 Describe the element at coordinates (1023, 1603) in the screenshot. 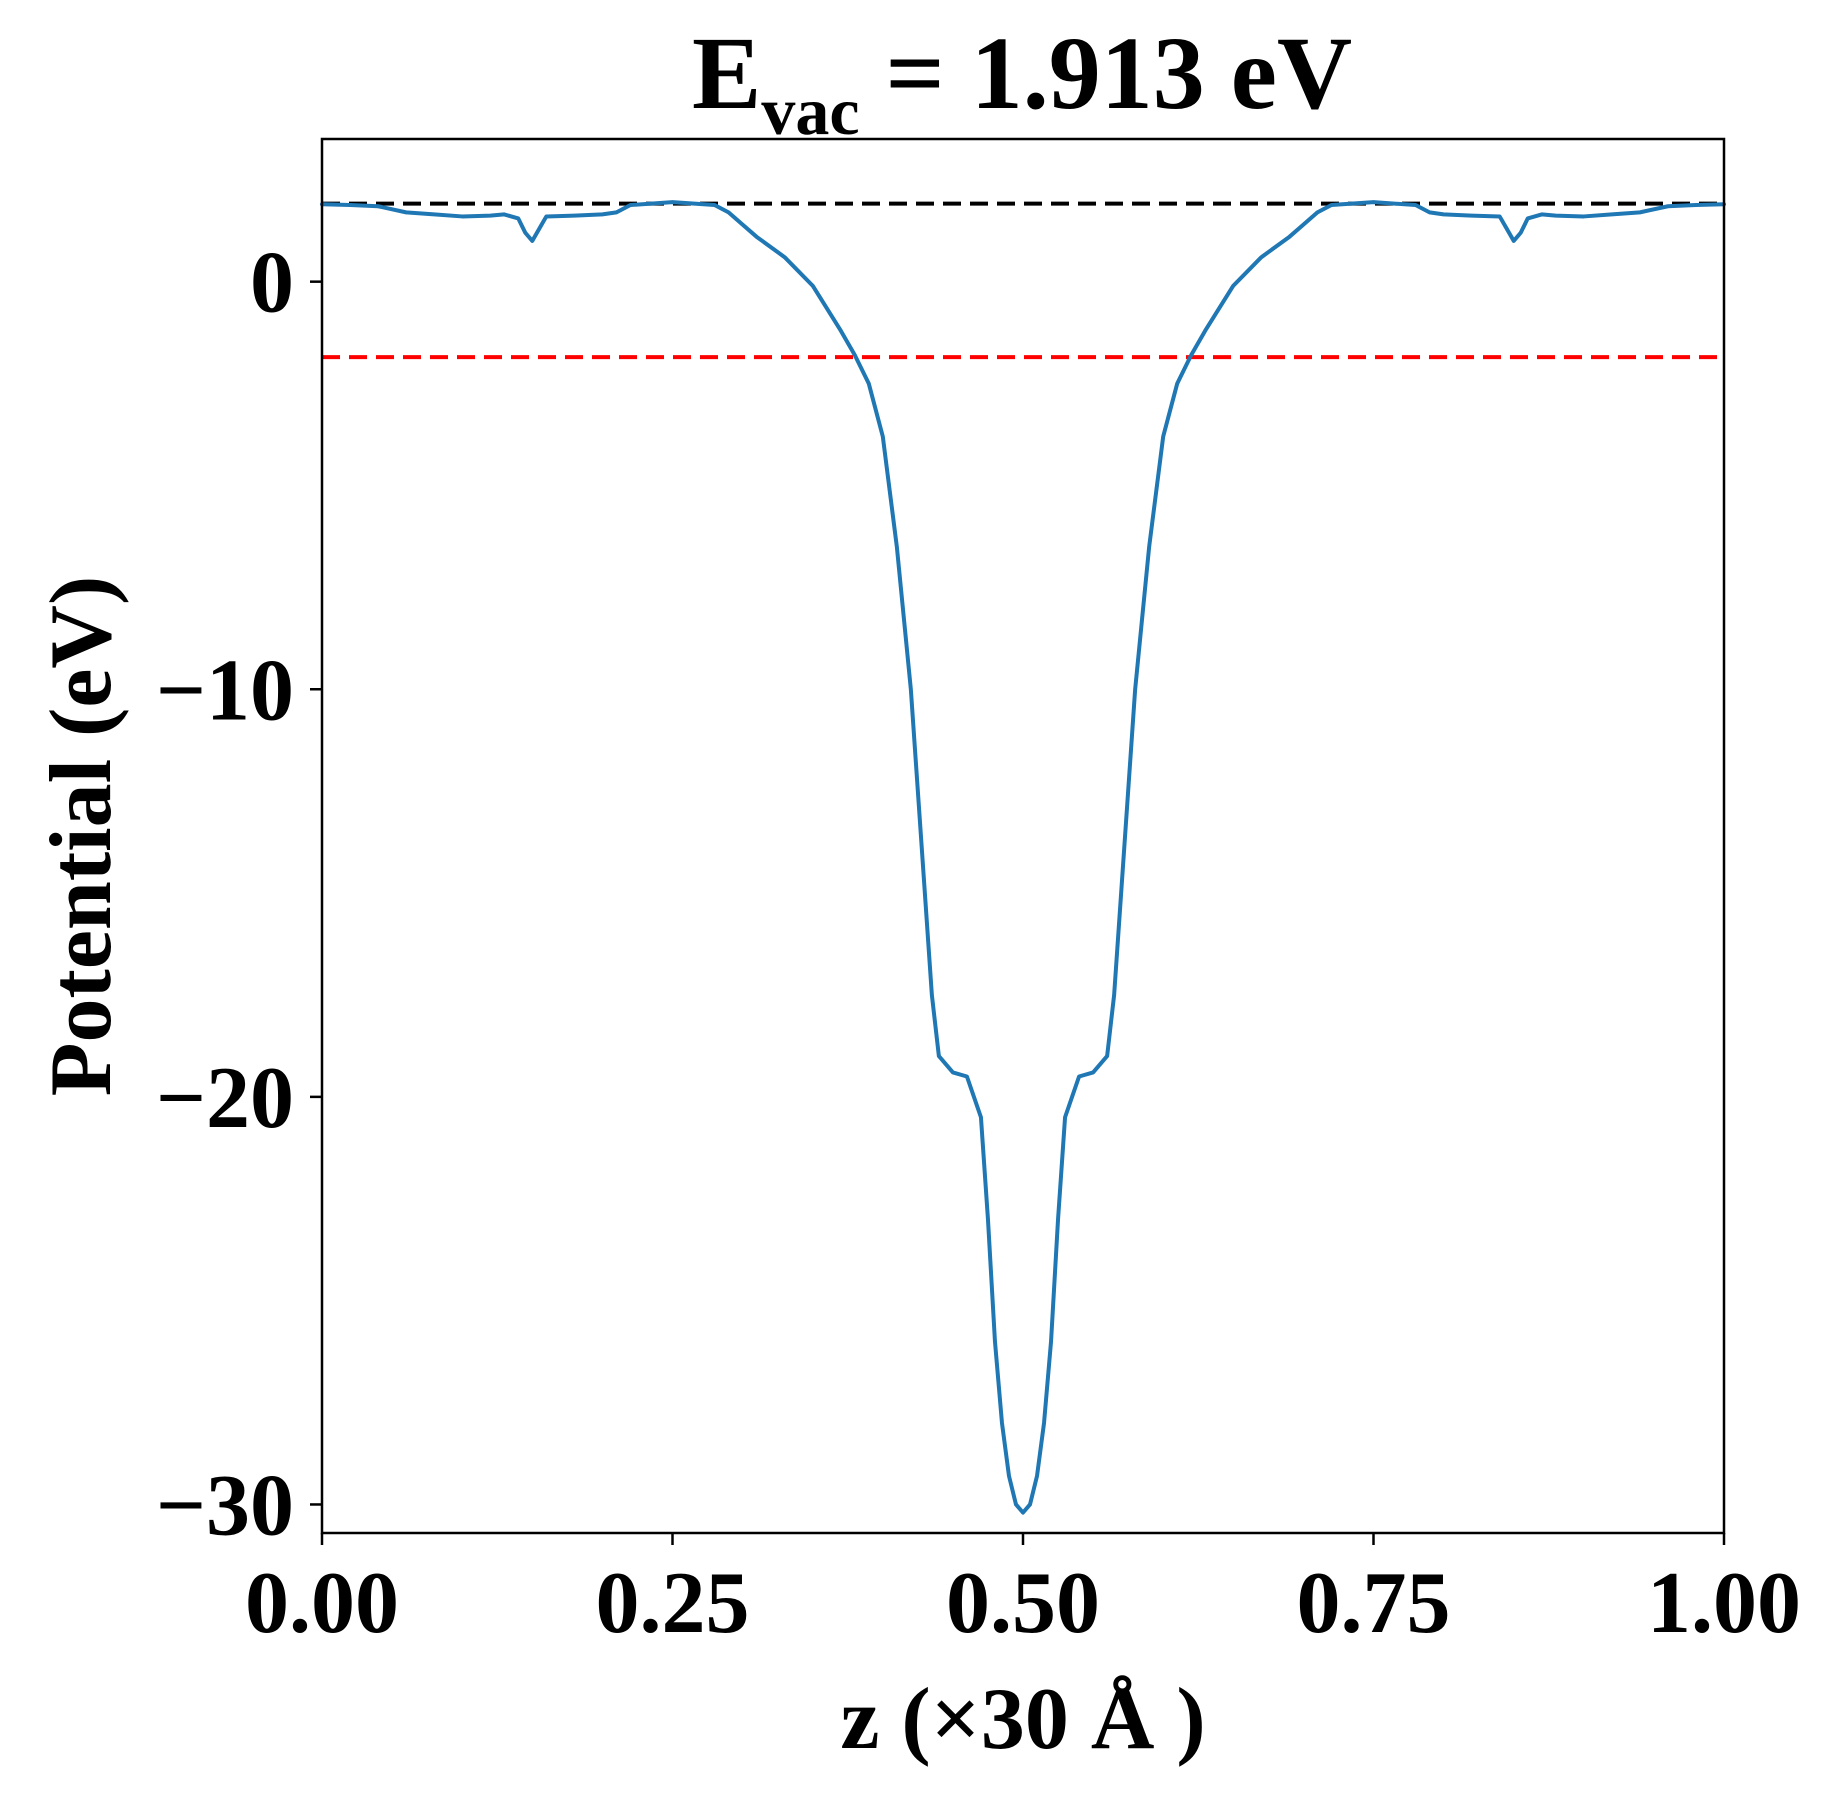

I see `x-tick-label-2: 0.50` at that location.